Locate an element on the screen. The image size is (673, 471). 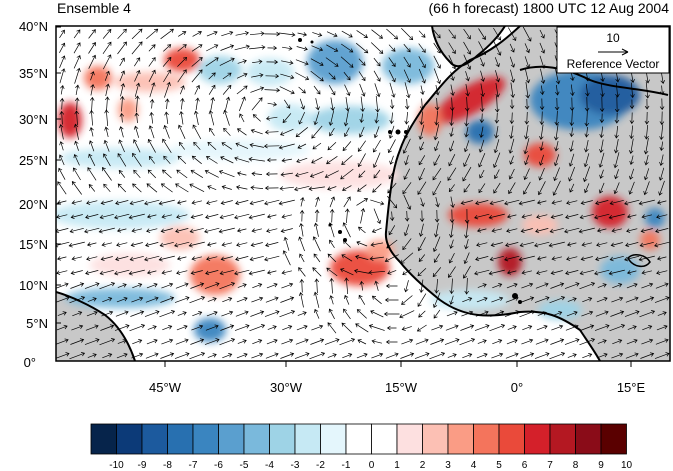
colorbar is located at coordinates (358, 439).